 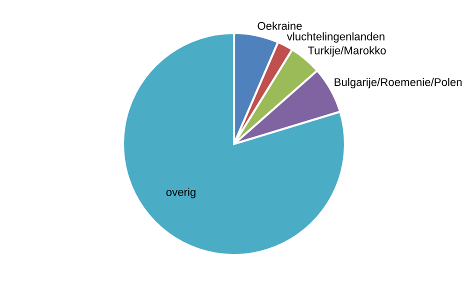 What do you see at coordinates (335, 37) in the screenshot?
I see `slice-label: vluchtelingenlanden` at bounding box center [335, 37].